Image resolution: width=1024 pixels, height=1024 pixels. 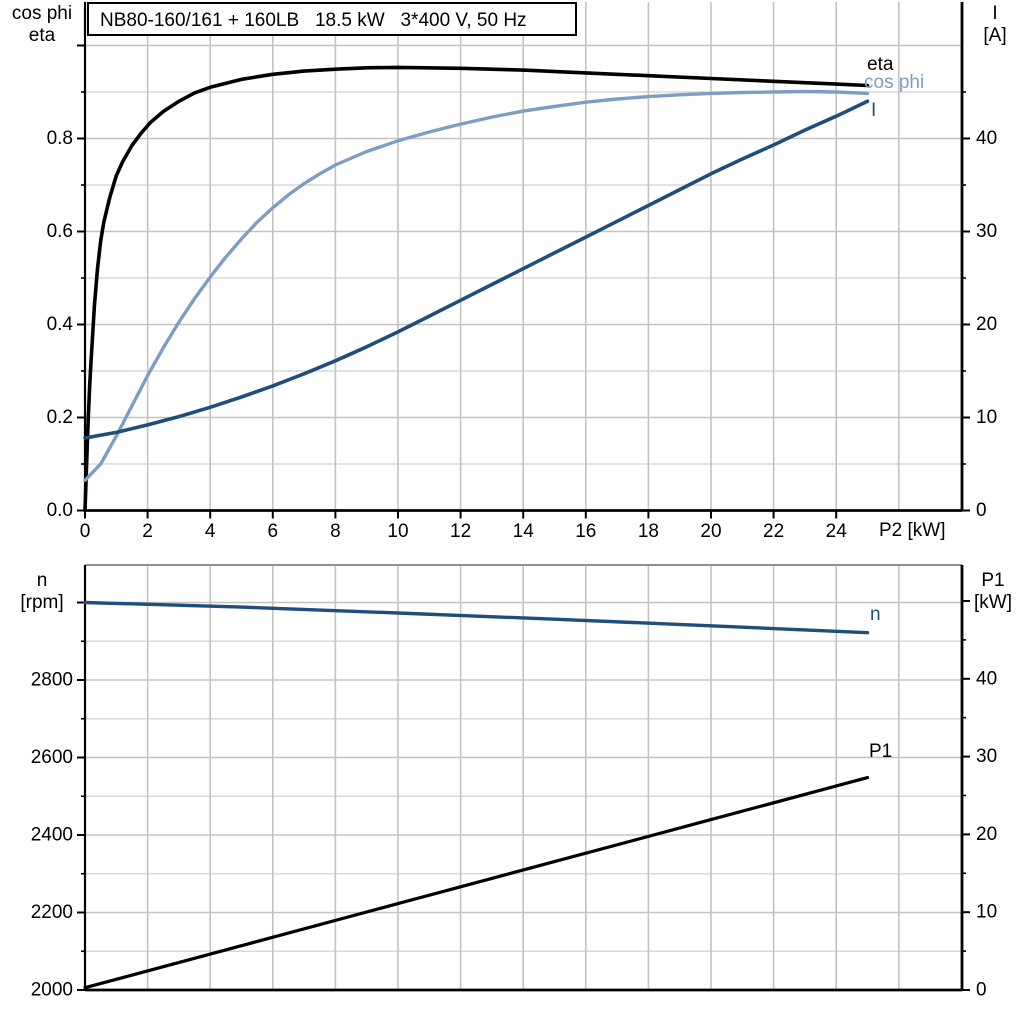 I want to click on x-tick-label: 12, so click(x=460, y=531).